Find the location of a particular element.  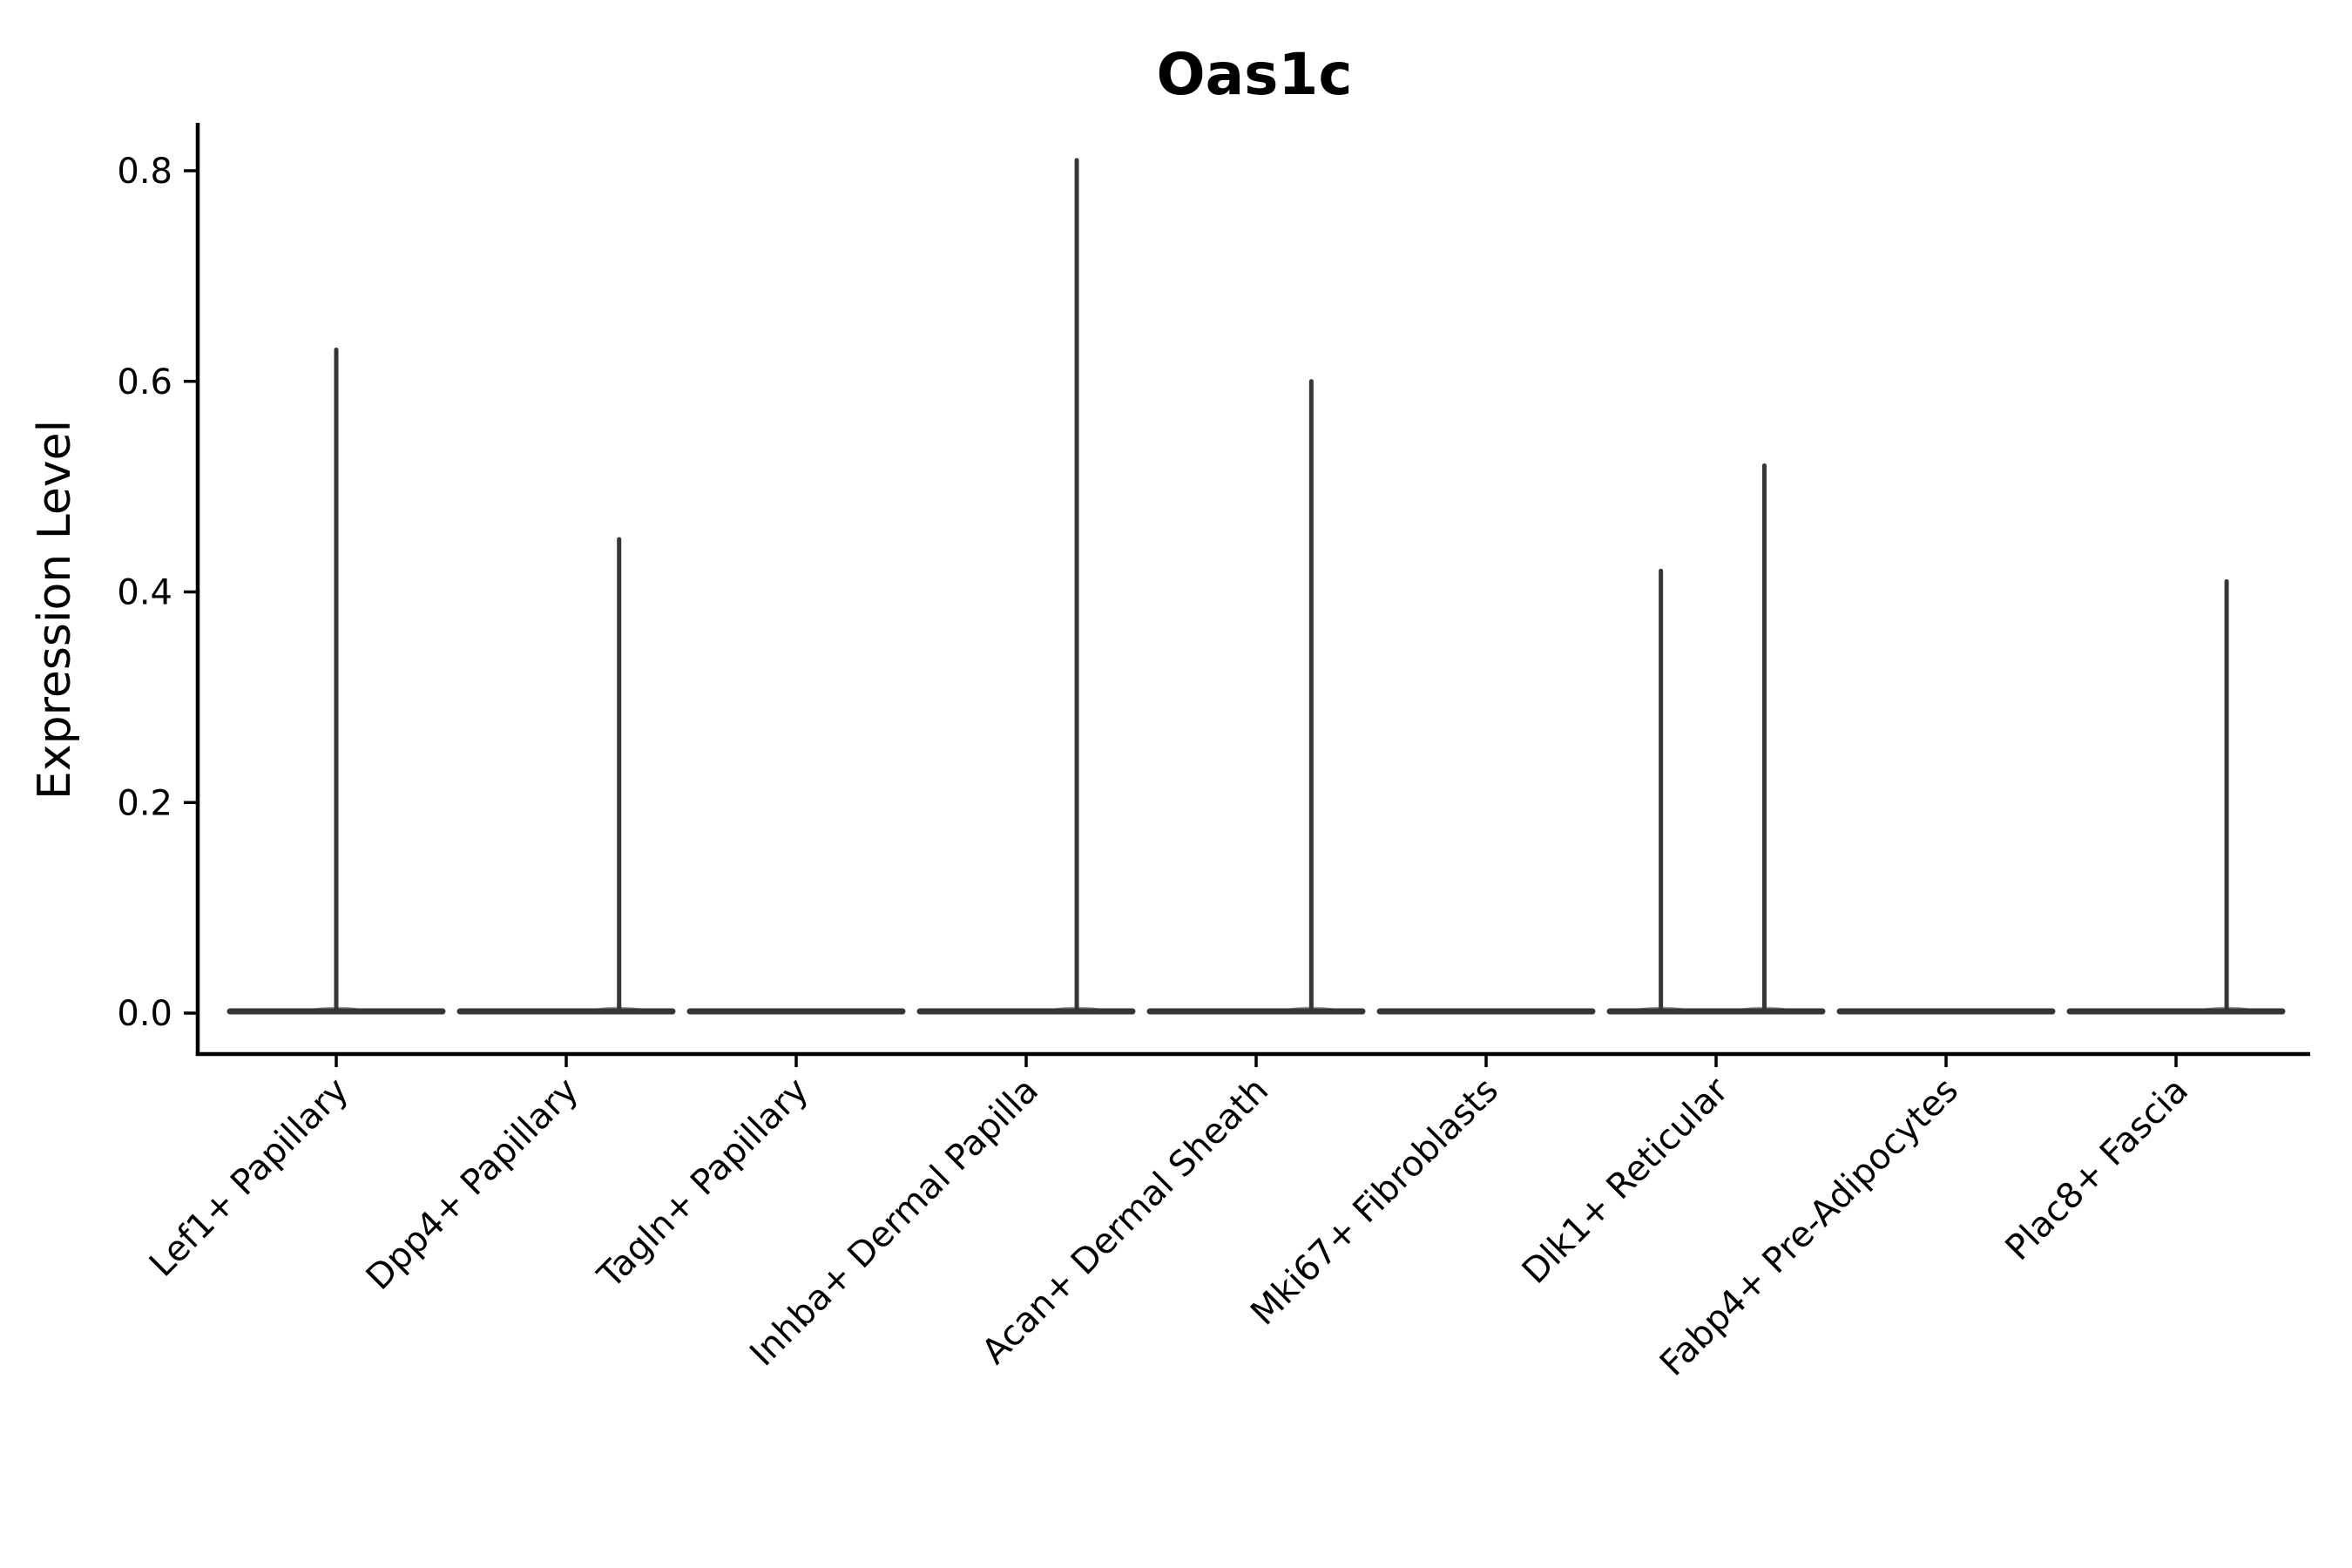

x-tick-label: Mki67+ Fibroblasts is located at coordinates (1374, 1202).